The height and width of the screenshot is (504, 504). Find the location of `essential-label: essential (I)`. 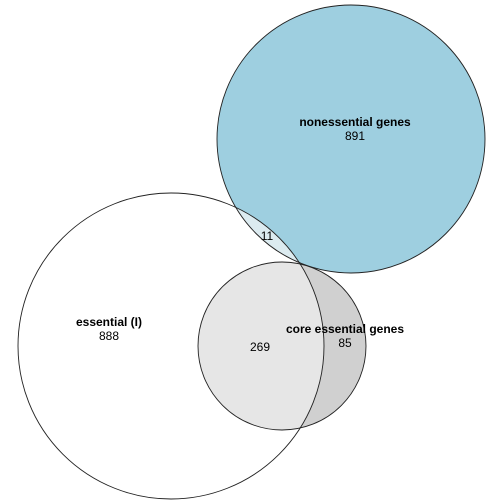

essential-label: essential (I) is located at coordinates (109, 322).